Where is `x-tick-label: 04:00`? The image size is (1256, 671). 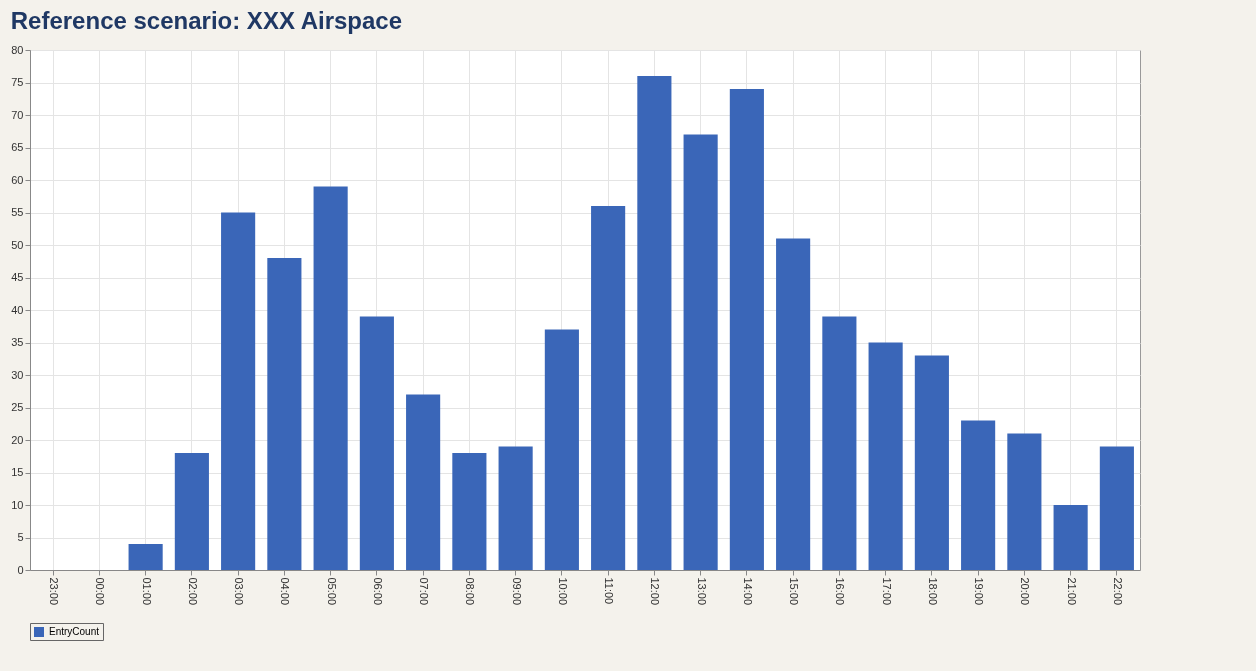 x-tick-label: 04:00 is located at coordinates (285, 591).